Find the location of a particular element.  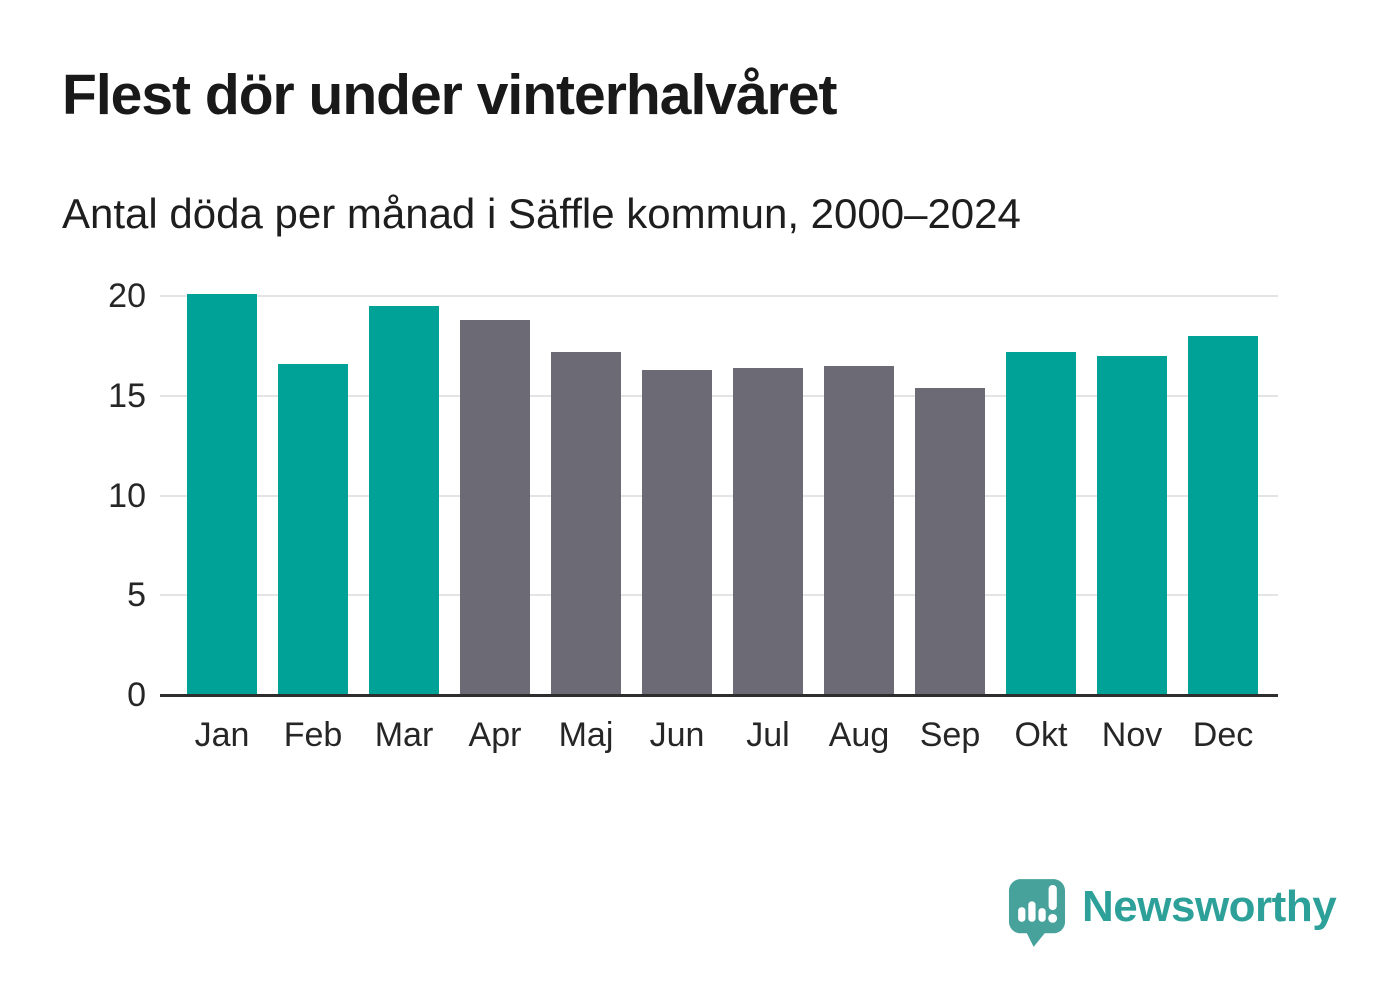

logo-bar-medium is located at coordinates (1042, 915).